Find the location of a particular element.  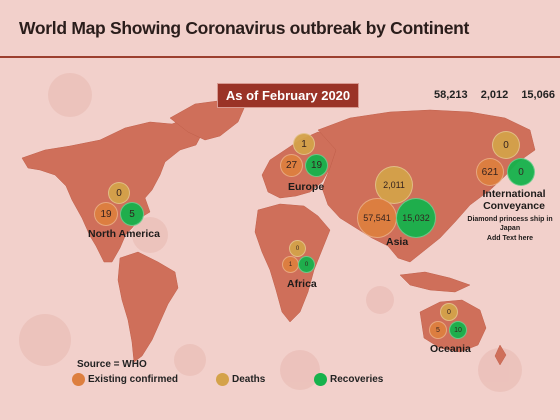

international-note-line2: Japan is located at coordinates (510, 228).